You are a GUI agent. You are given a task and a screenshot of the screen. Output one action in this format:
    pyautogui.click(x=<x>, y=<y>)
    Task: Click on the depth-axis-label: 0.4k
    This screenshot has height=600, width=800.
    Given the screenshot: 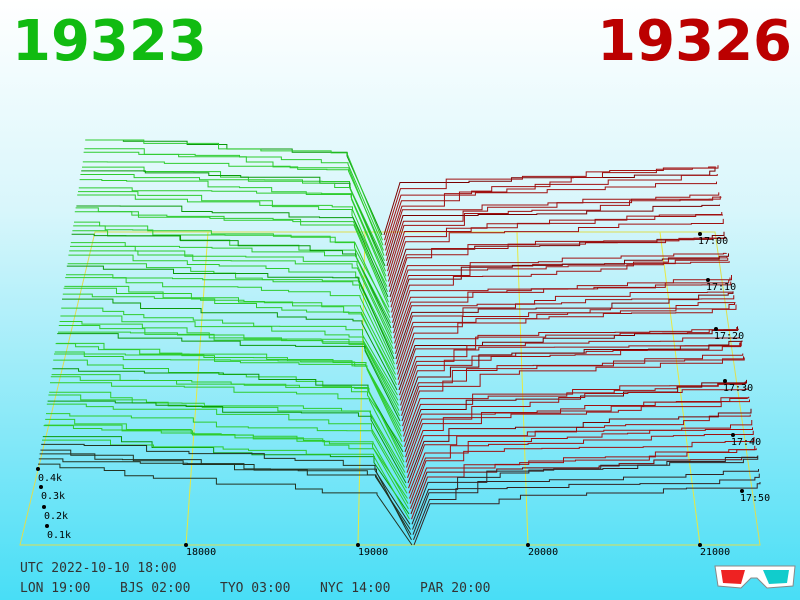 What is the action you would take?
    pyautogui.click(x=50, y=478)
    